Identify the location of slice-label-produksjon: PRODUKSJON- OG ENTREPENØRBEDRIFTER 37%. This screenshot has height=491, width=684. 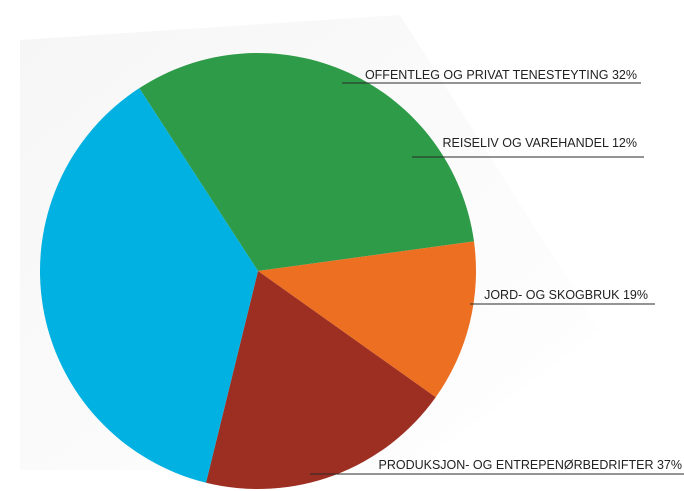
(530, 465).